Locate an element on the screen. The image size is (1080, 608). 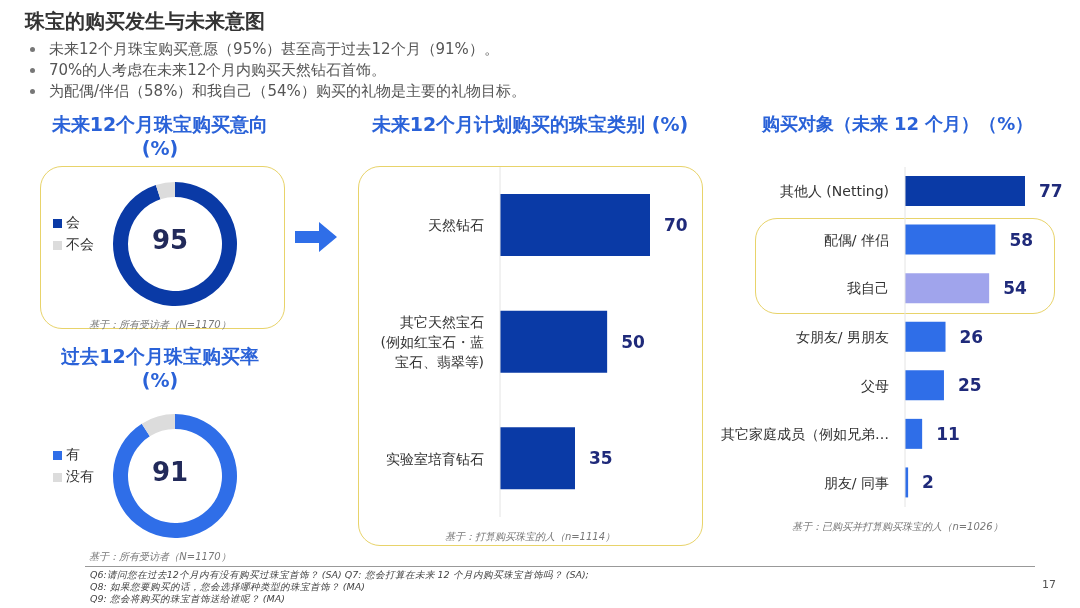
legend-label: 不会 is located at coordinates (79, 244).